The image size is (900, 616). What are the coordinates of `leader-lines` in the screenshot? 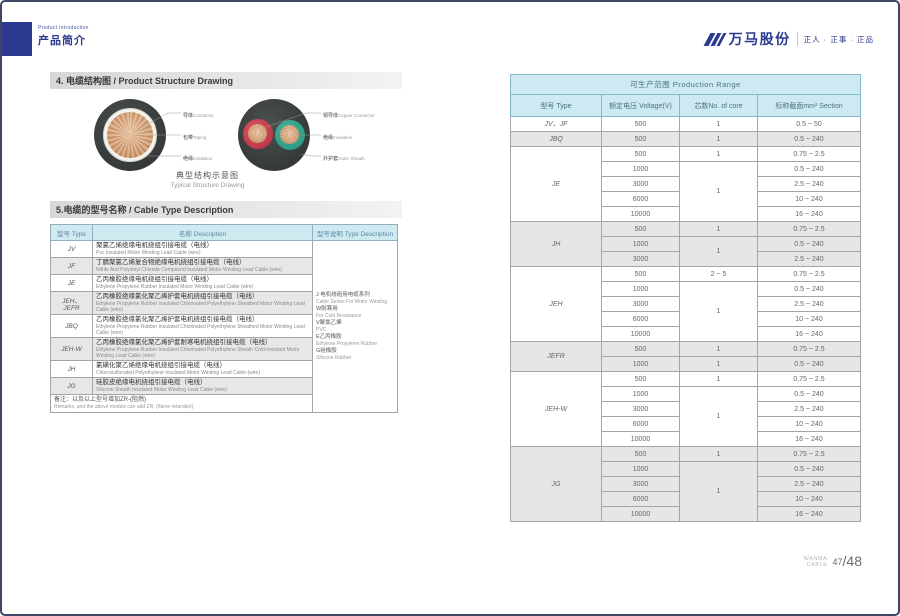 It's located at (227, 134).